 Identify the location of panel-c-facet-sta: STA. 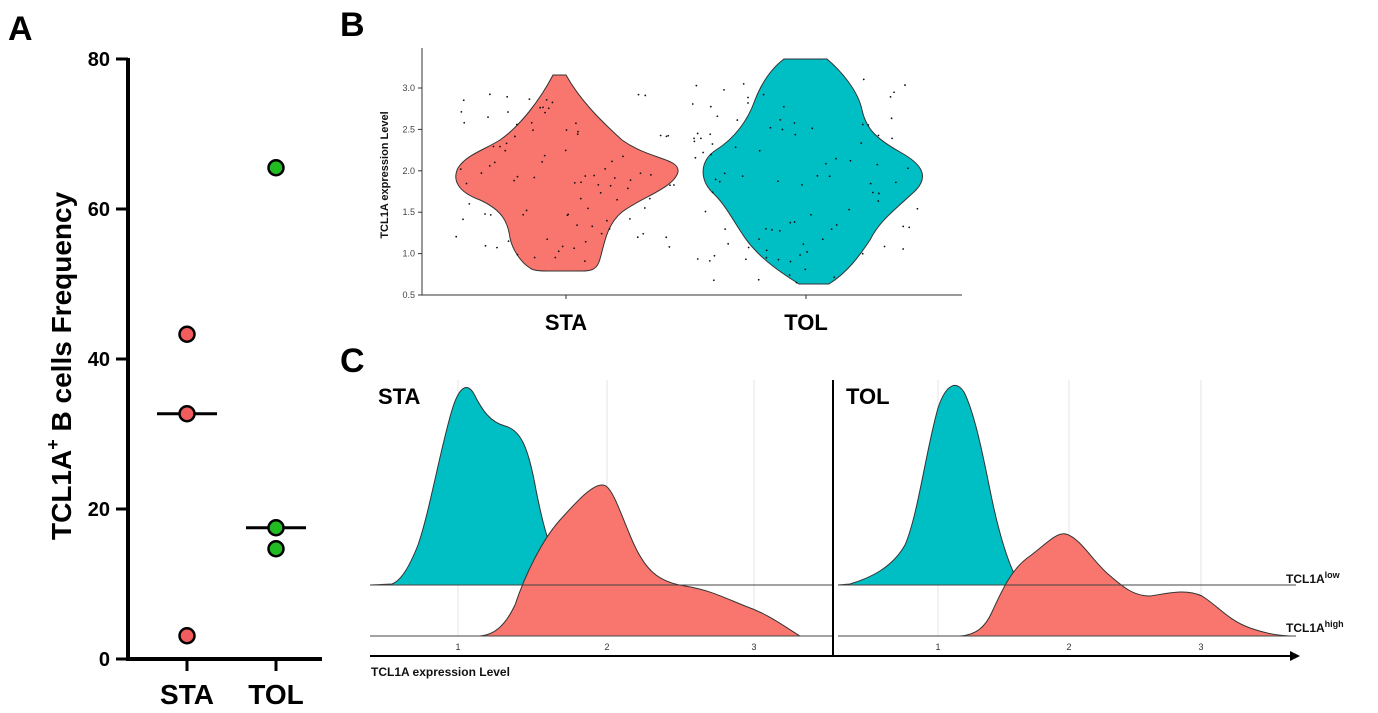
(399, 396).